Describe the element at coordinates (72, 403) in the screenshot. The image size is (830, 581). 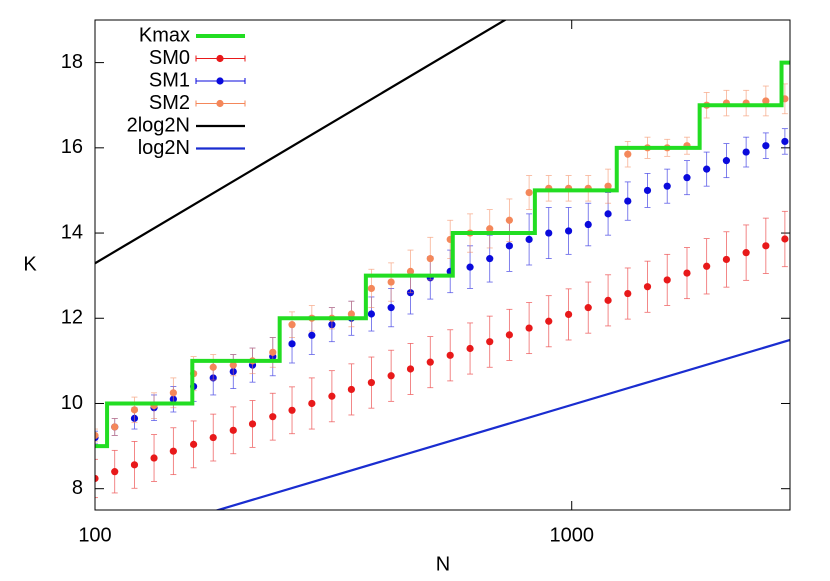
I see `y-tick-label: 10` at that location.